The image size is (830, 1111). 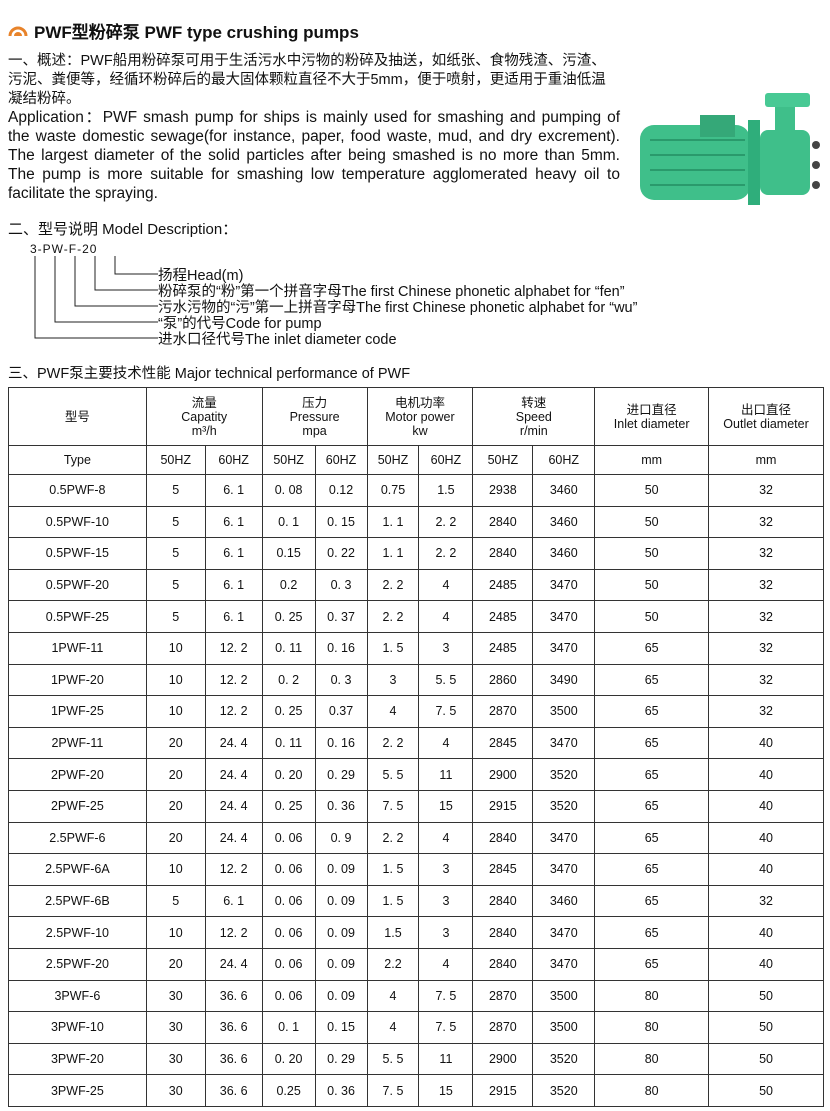 What do you see at coordinates (77, 1059) in the screenshot?
I see `table-cell: 3PWF-20` at bounding box center [77, 1059].